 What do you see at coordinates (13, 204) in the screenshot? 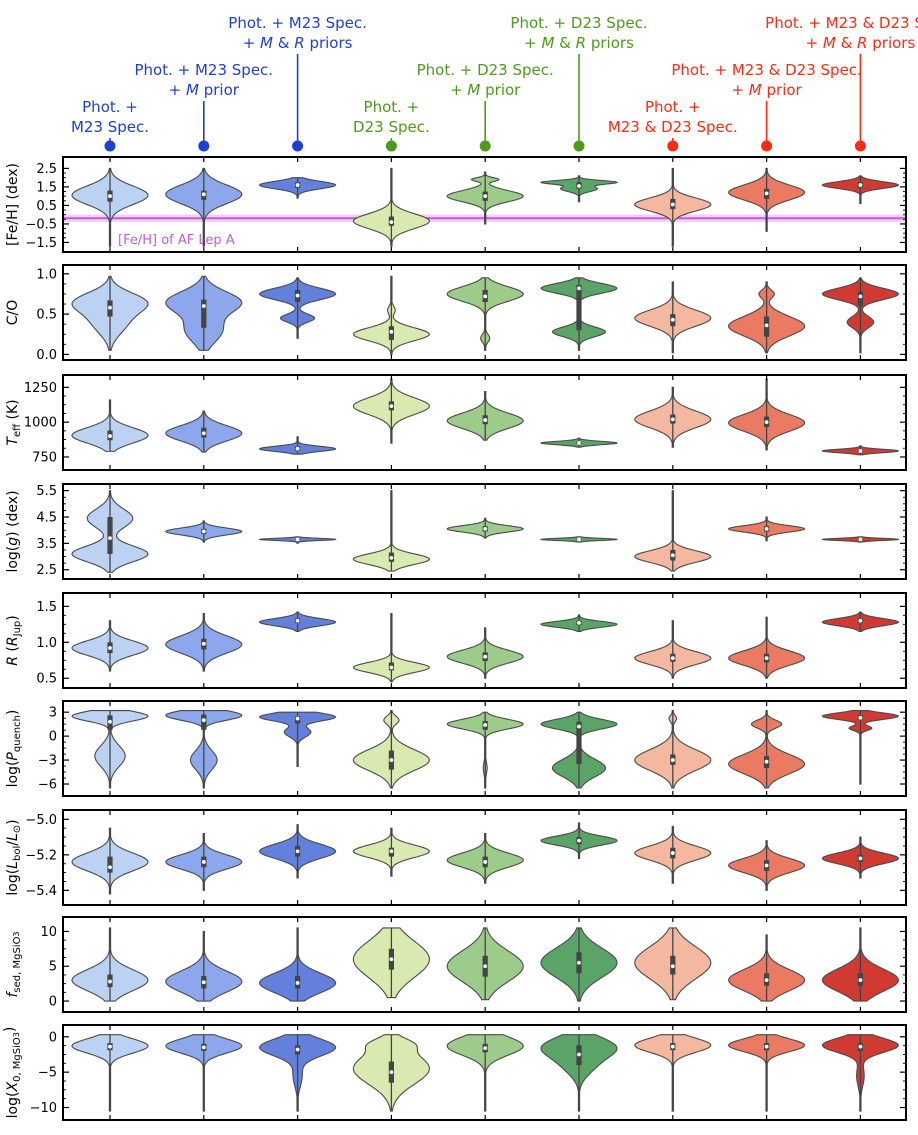
I see `y-axis-label: [Fe/H] (dex)` at bounding box center [13, 204].